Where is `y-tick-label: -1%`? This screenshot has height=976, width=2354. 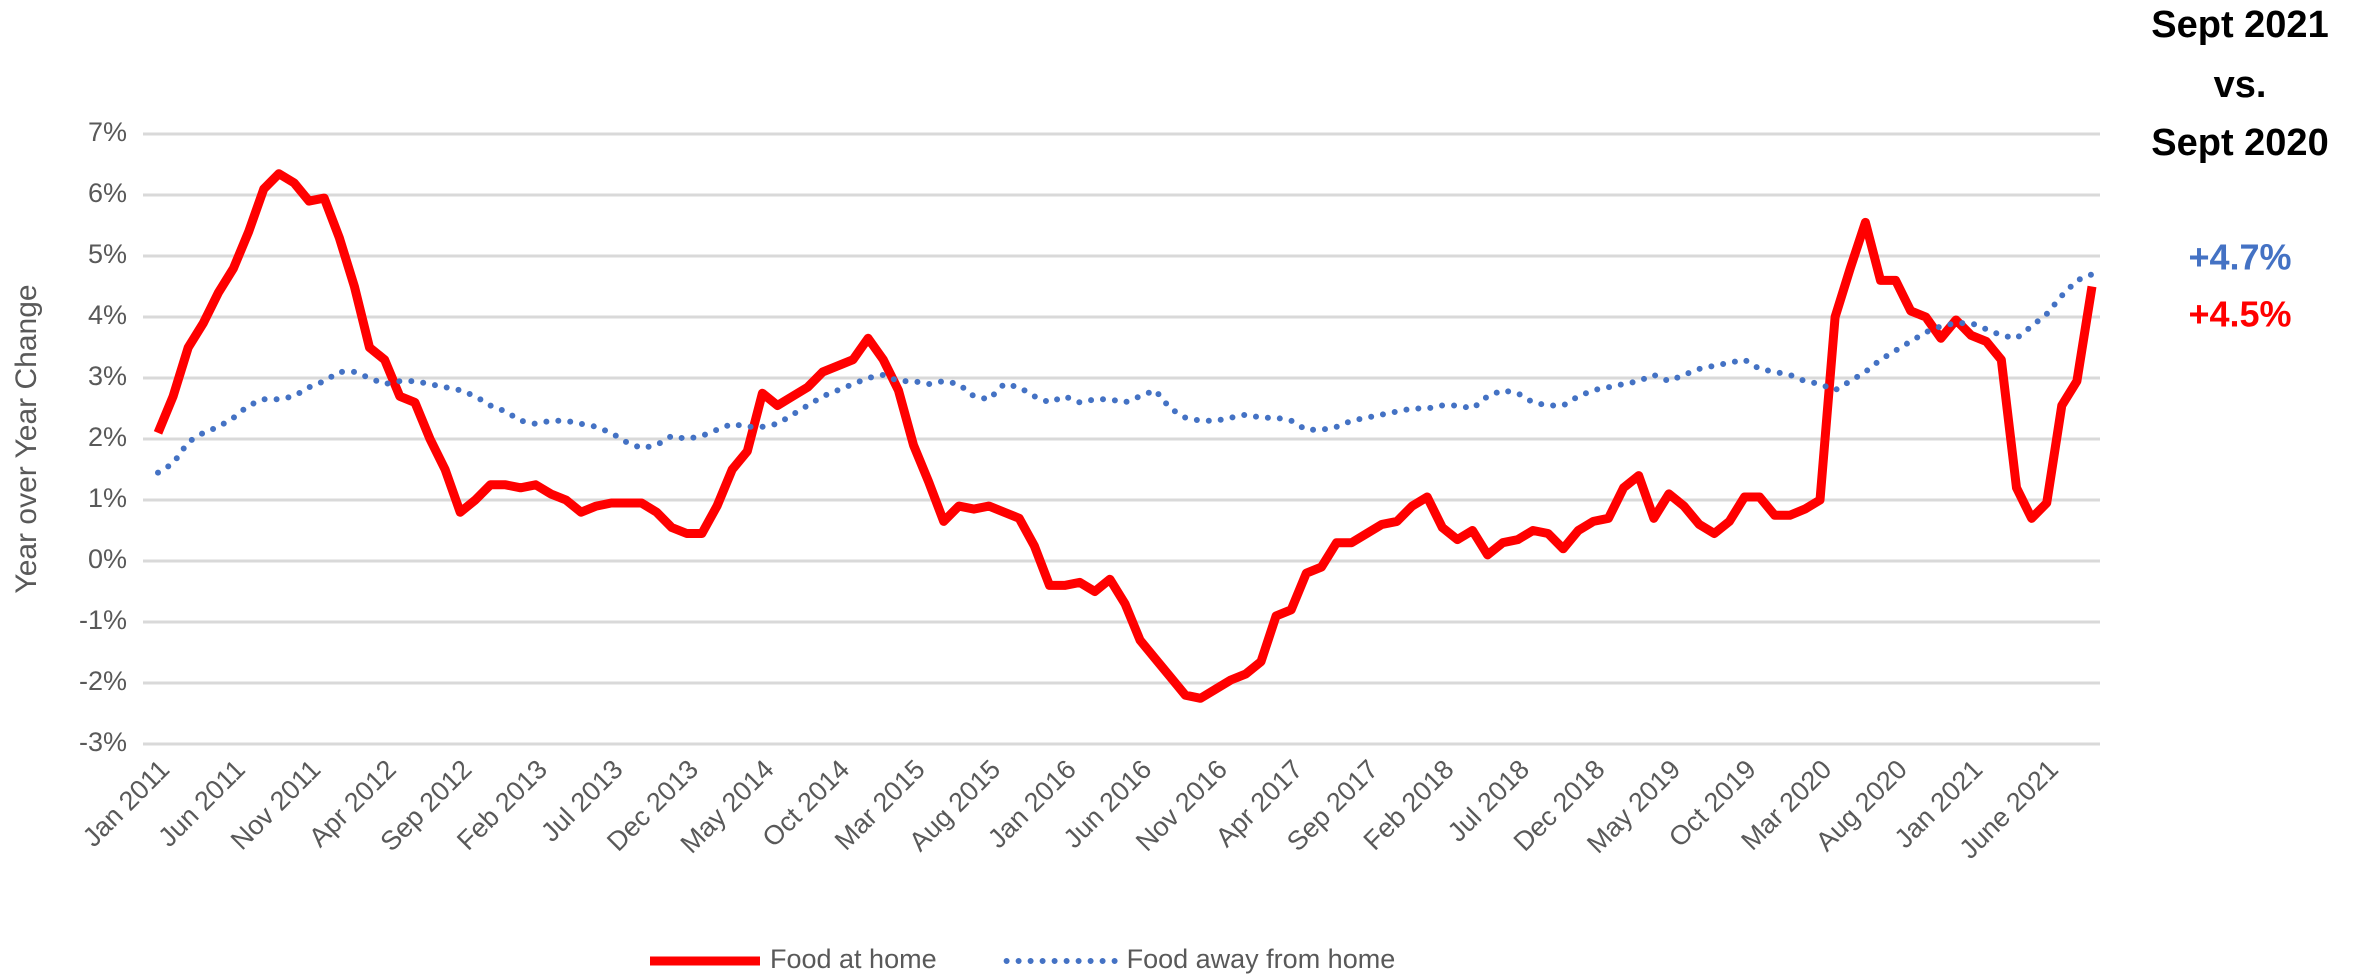
y-tick-label: -1% is located at coordinates (103, 620).